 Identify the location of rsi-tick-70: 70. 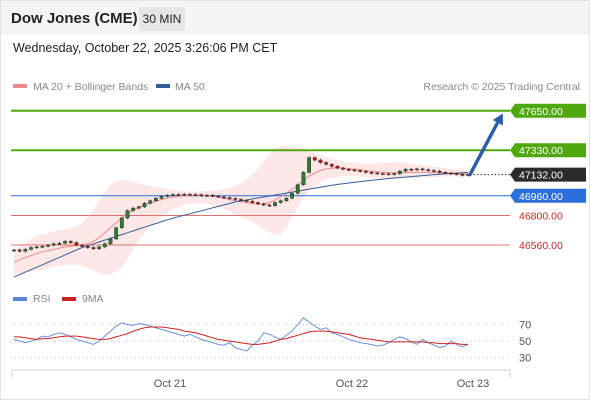
(525, 325).